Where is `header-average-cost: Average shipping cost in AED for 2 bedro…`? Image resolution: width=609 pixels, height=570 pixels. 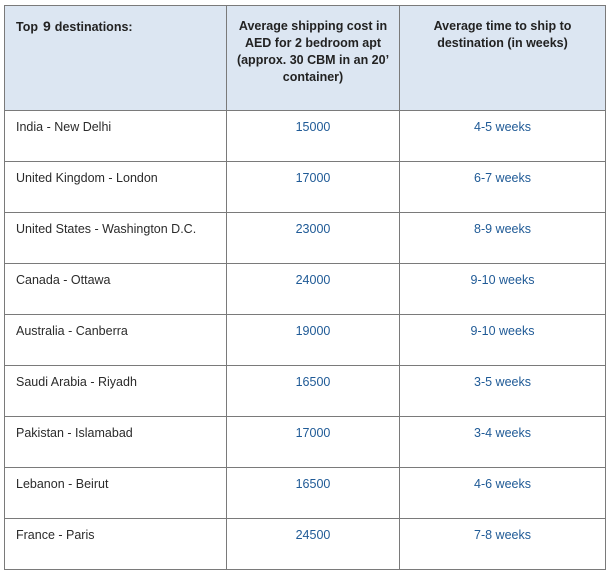
header-average-cost: Average shipping cost in AED for 2 bedro… is located at coordinates (313, 58).